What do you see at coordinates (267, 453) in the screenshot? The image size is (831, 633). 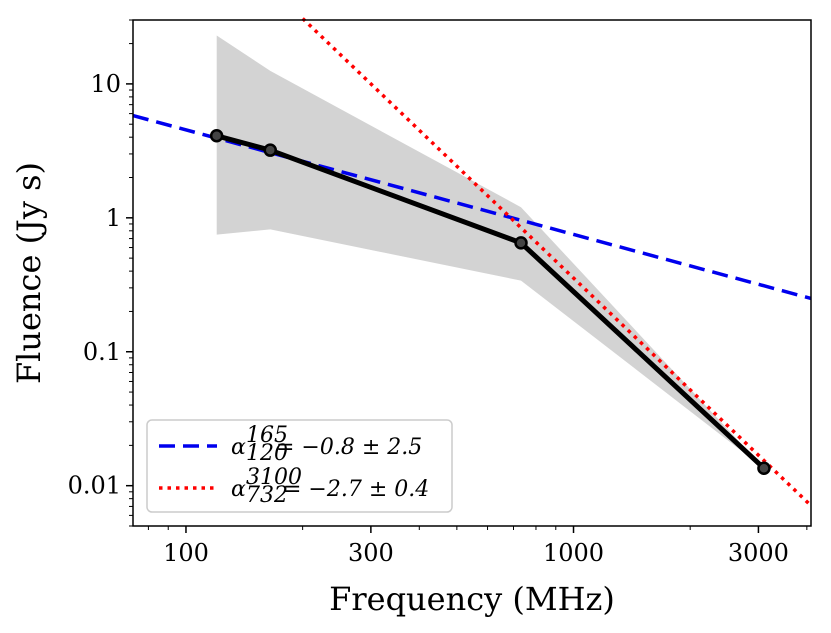 I see `legend-sub: 120` at bounding box center [267, 453].